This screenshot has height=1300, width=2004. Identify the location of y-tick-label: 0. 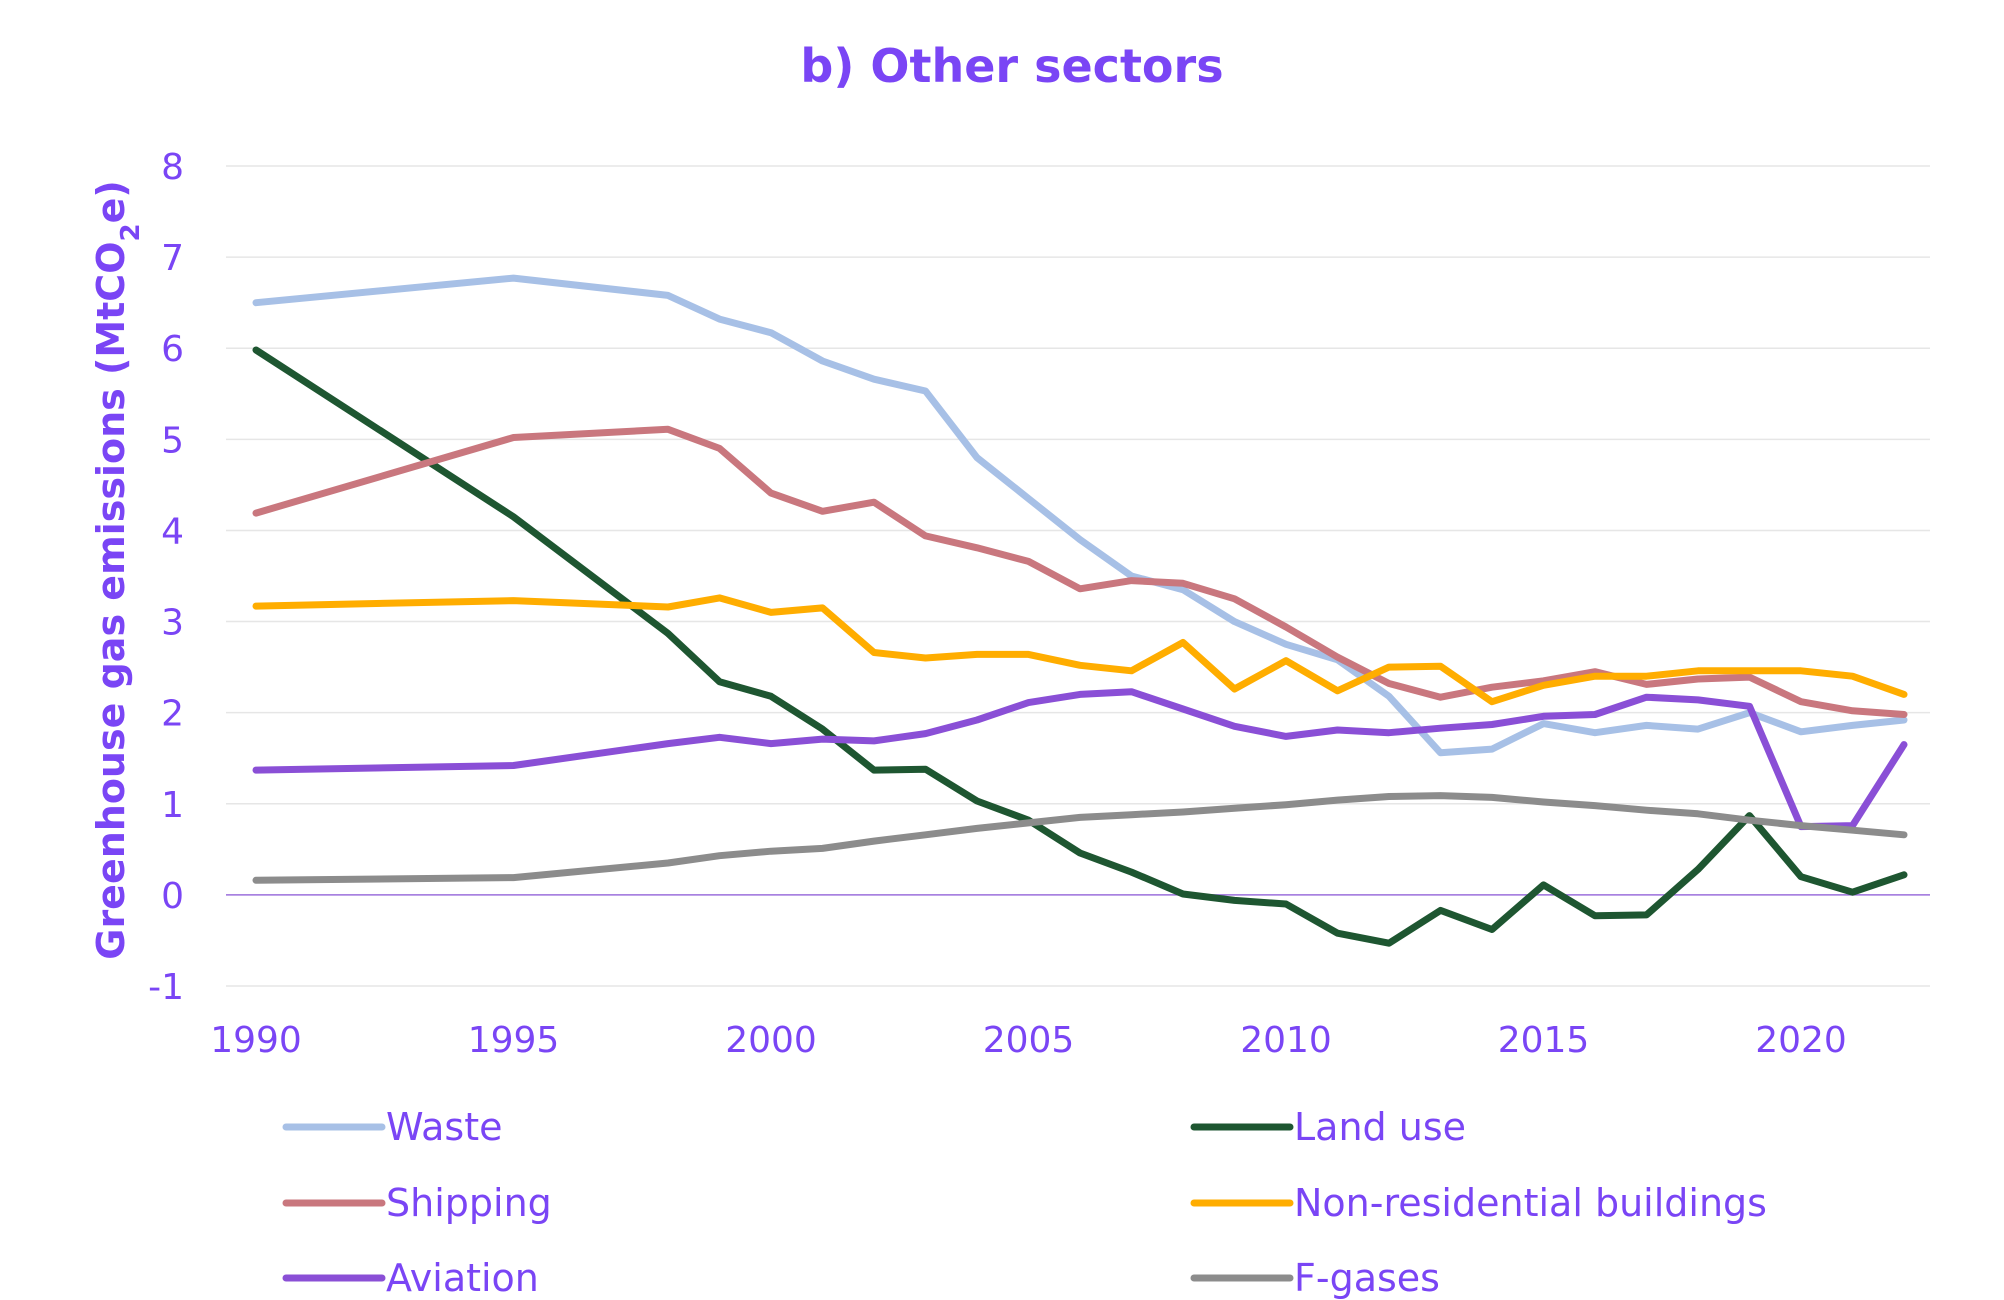
(172, 896).